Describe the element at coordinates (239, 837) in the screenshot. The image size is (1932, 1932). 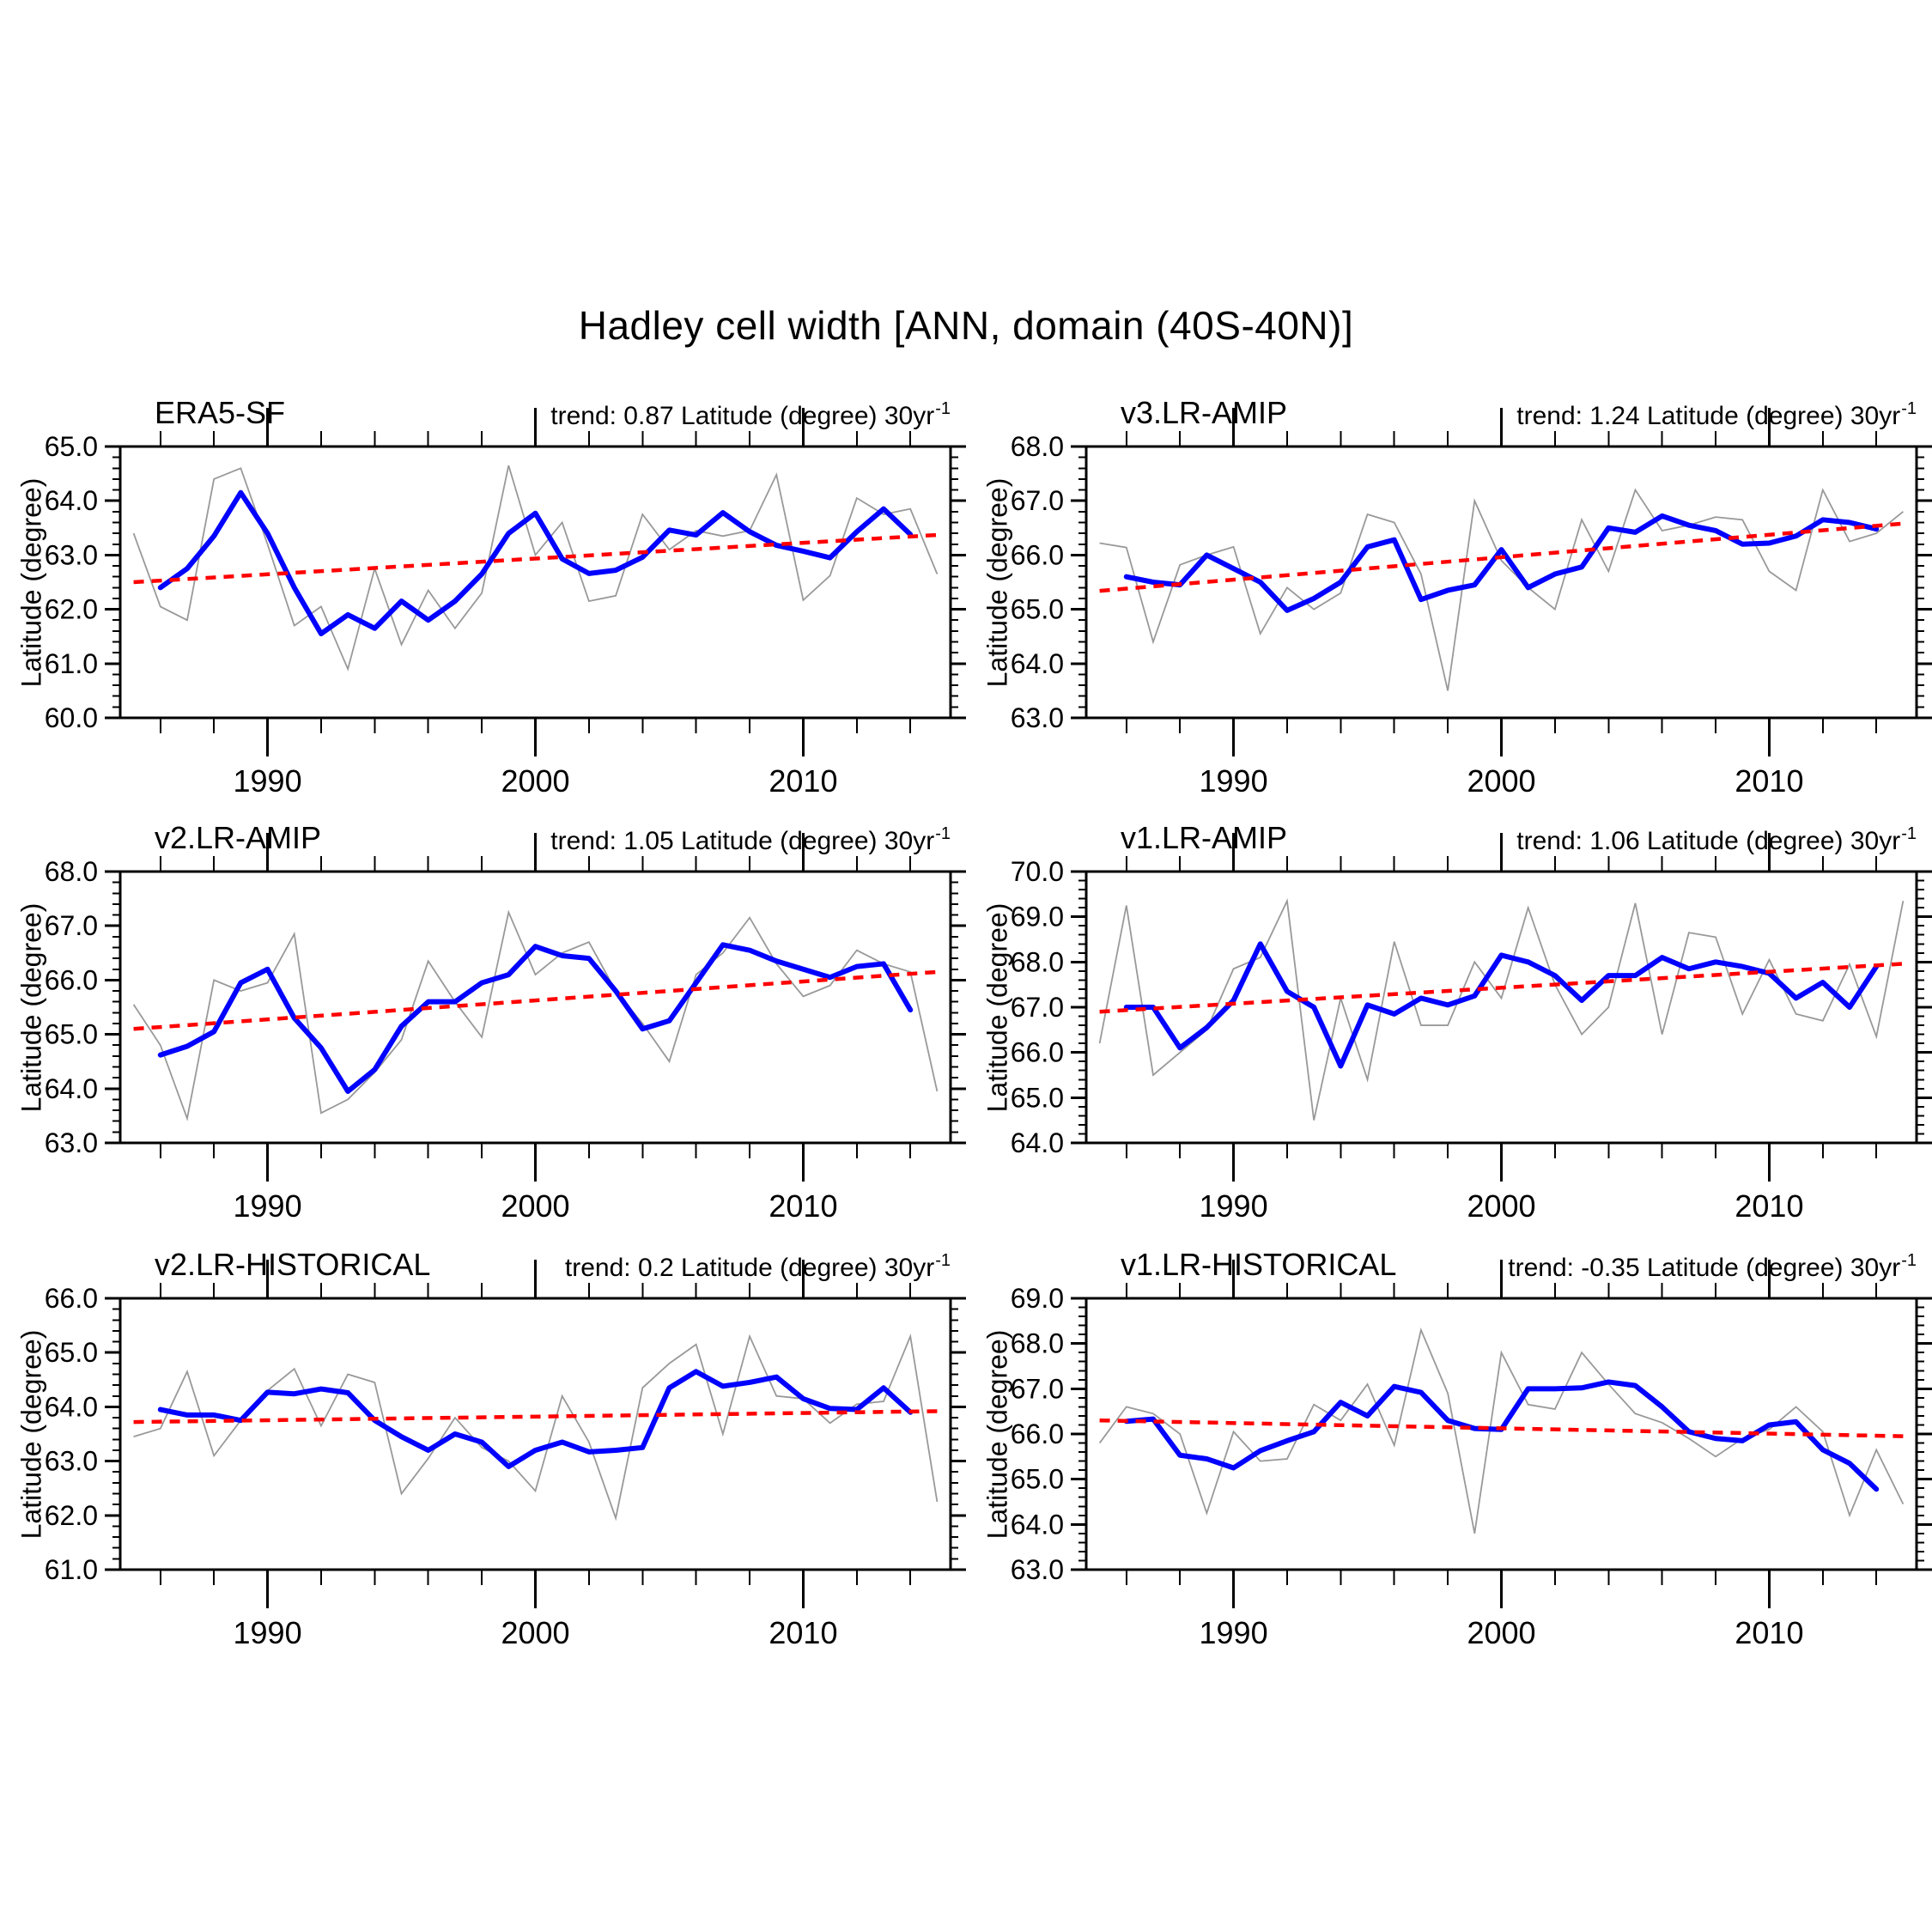
I see `panel-model-name: v2.LR-AMIP` at that location.